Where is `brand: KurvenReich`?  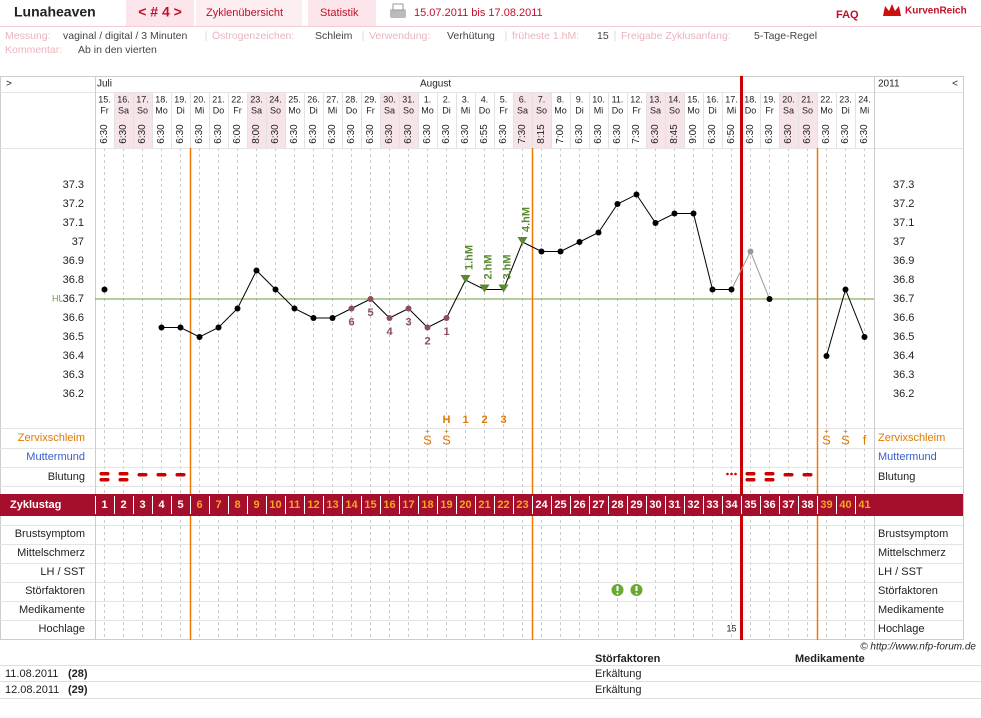
brand: KurvenReich is located at coordinates (936, 11).